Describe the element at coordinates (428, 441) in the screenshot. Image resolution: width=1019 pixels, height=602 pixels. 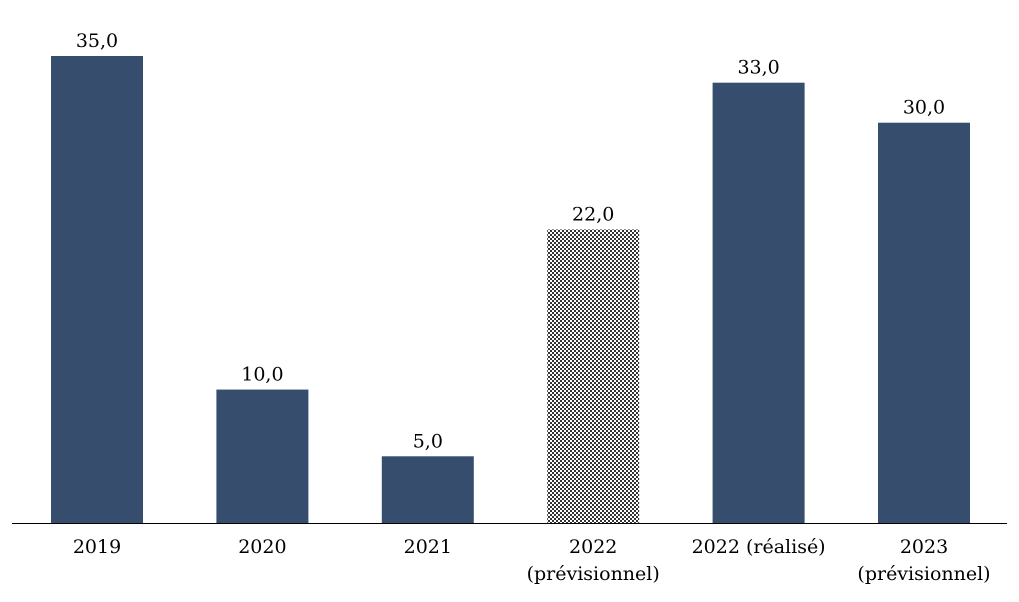
I see `data-label: 5,0` at that location.